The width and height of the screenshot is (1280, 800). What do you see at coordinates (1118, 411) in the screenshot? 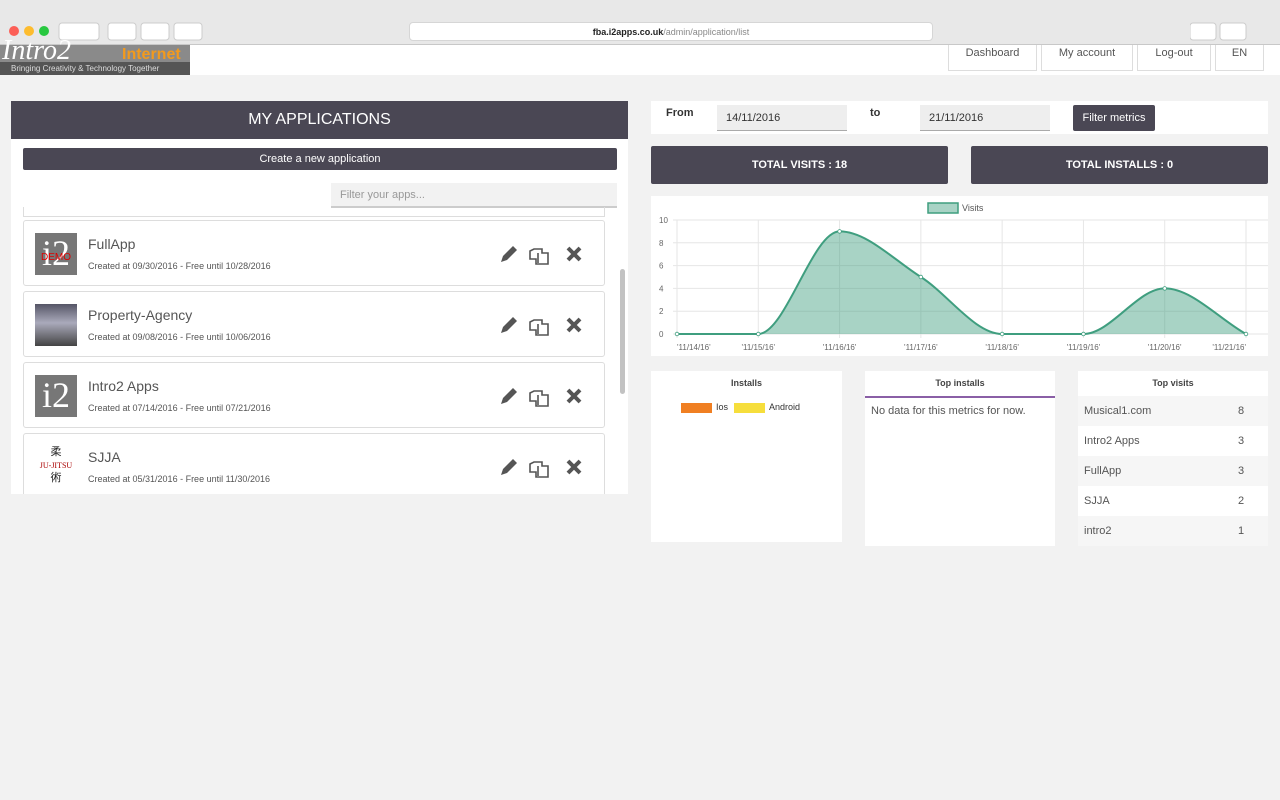
I see `visit-name: Musical1.com` at bounding box center [1118, 411].